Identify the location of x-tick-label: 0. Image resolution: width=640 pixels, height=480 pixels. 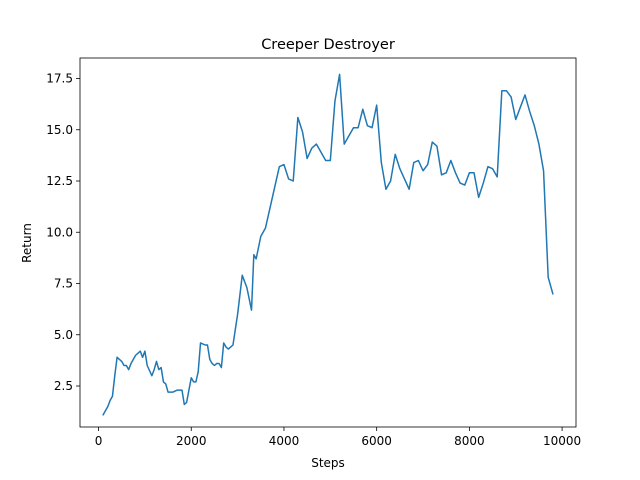
(99, 441).